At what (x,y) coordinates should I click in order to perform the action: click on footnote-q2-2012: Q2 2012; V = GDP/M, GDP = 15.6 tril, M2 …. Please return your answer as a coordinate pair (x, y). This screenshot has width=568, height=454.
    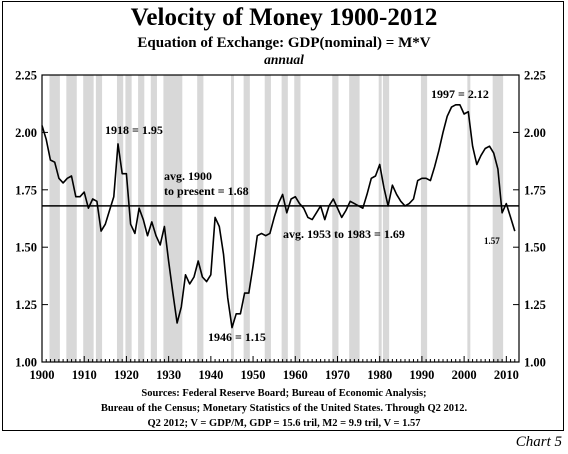
    Looking at the image, I should click on (284, 423).